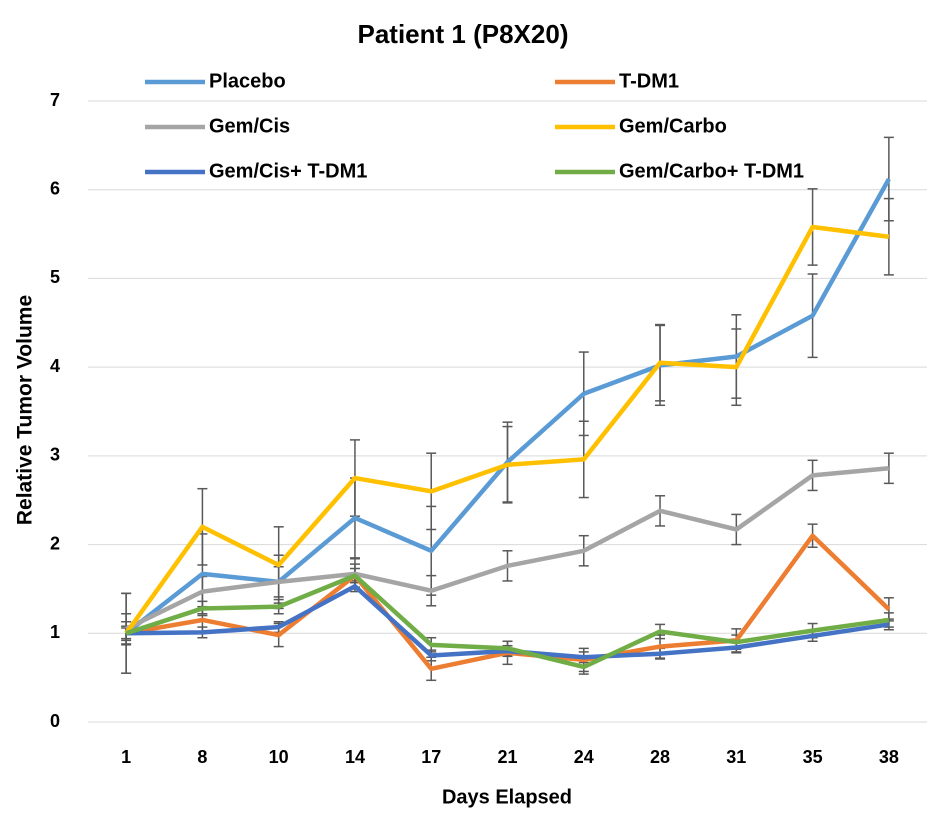 The height and width of the screenshot is (815, 927). What do you see at coordinates (25, 410) in the screenshot?
I see `y-axis-label: Relative Tumor Volume` at bounding box center [25, 410].